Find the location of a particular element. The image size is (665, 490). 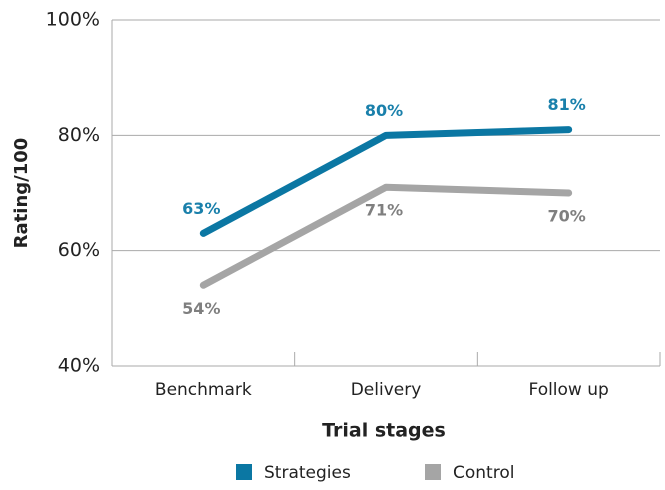

x-tick-label: Benchmark is located at coordinates (203, 390).